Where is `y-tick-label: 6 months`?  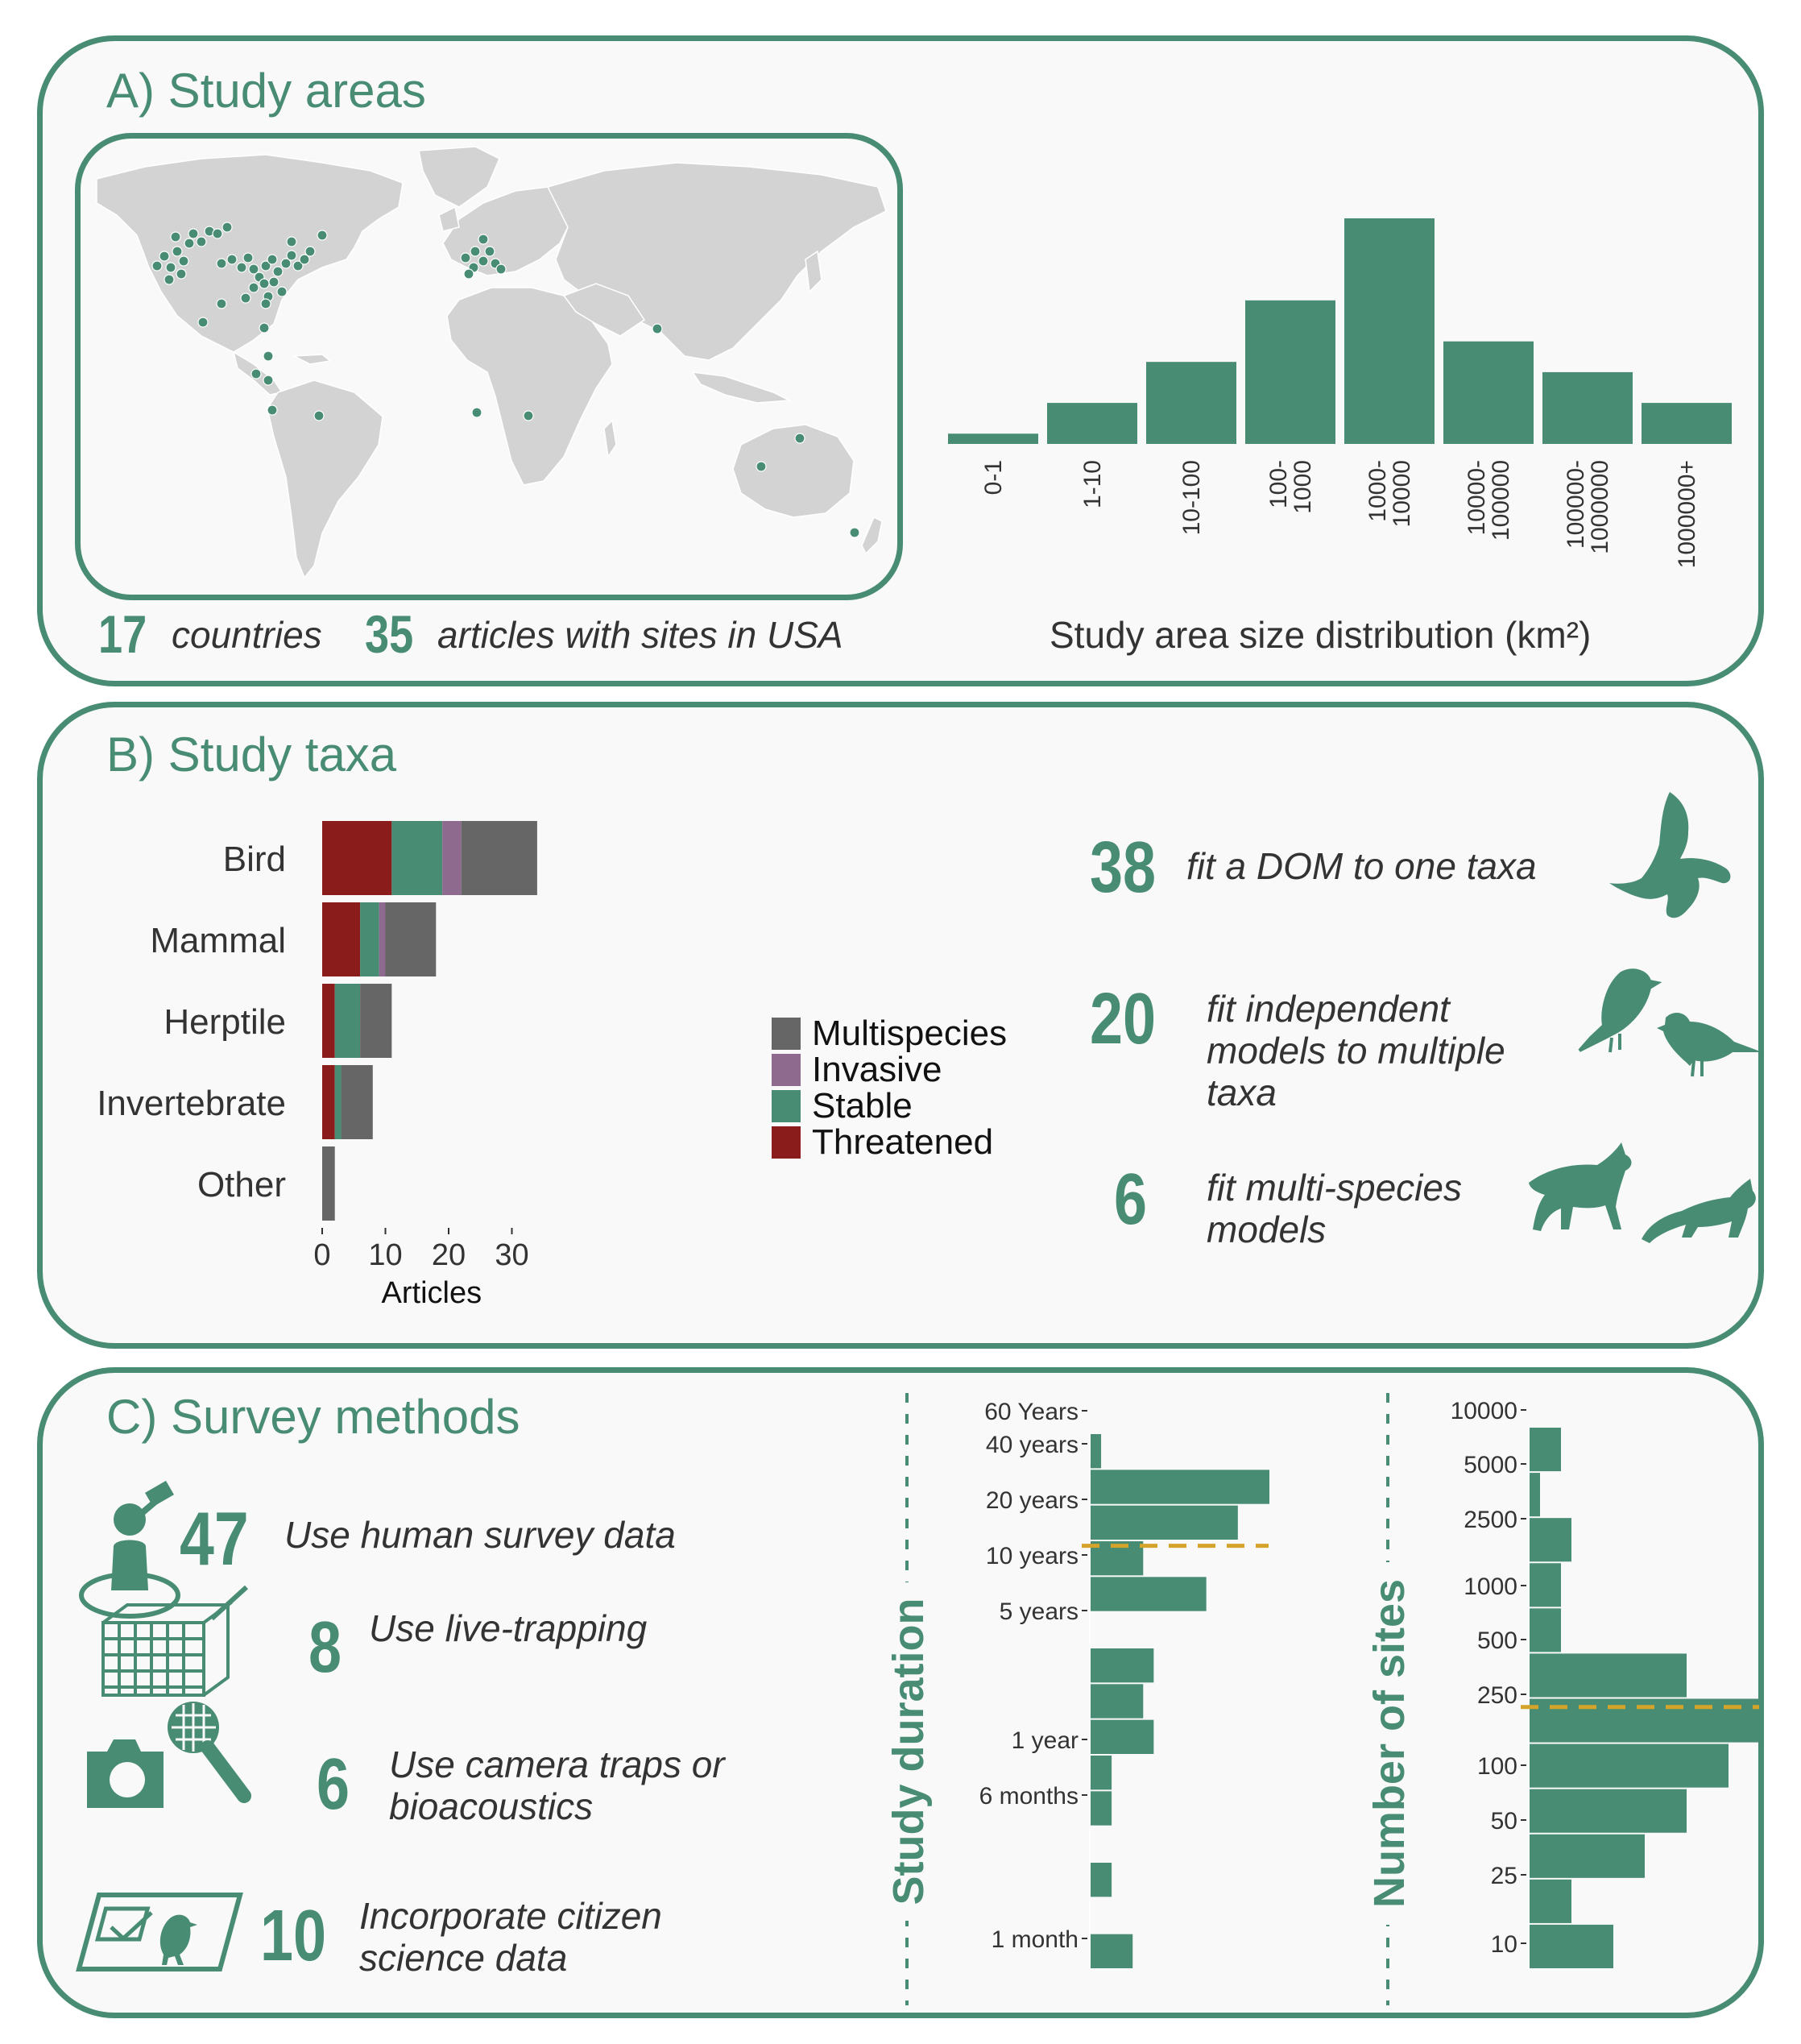
y-tick-label: 6 months is located at coordinates (1029, 1796).